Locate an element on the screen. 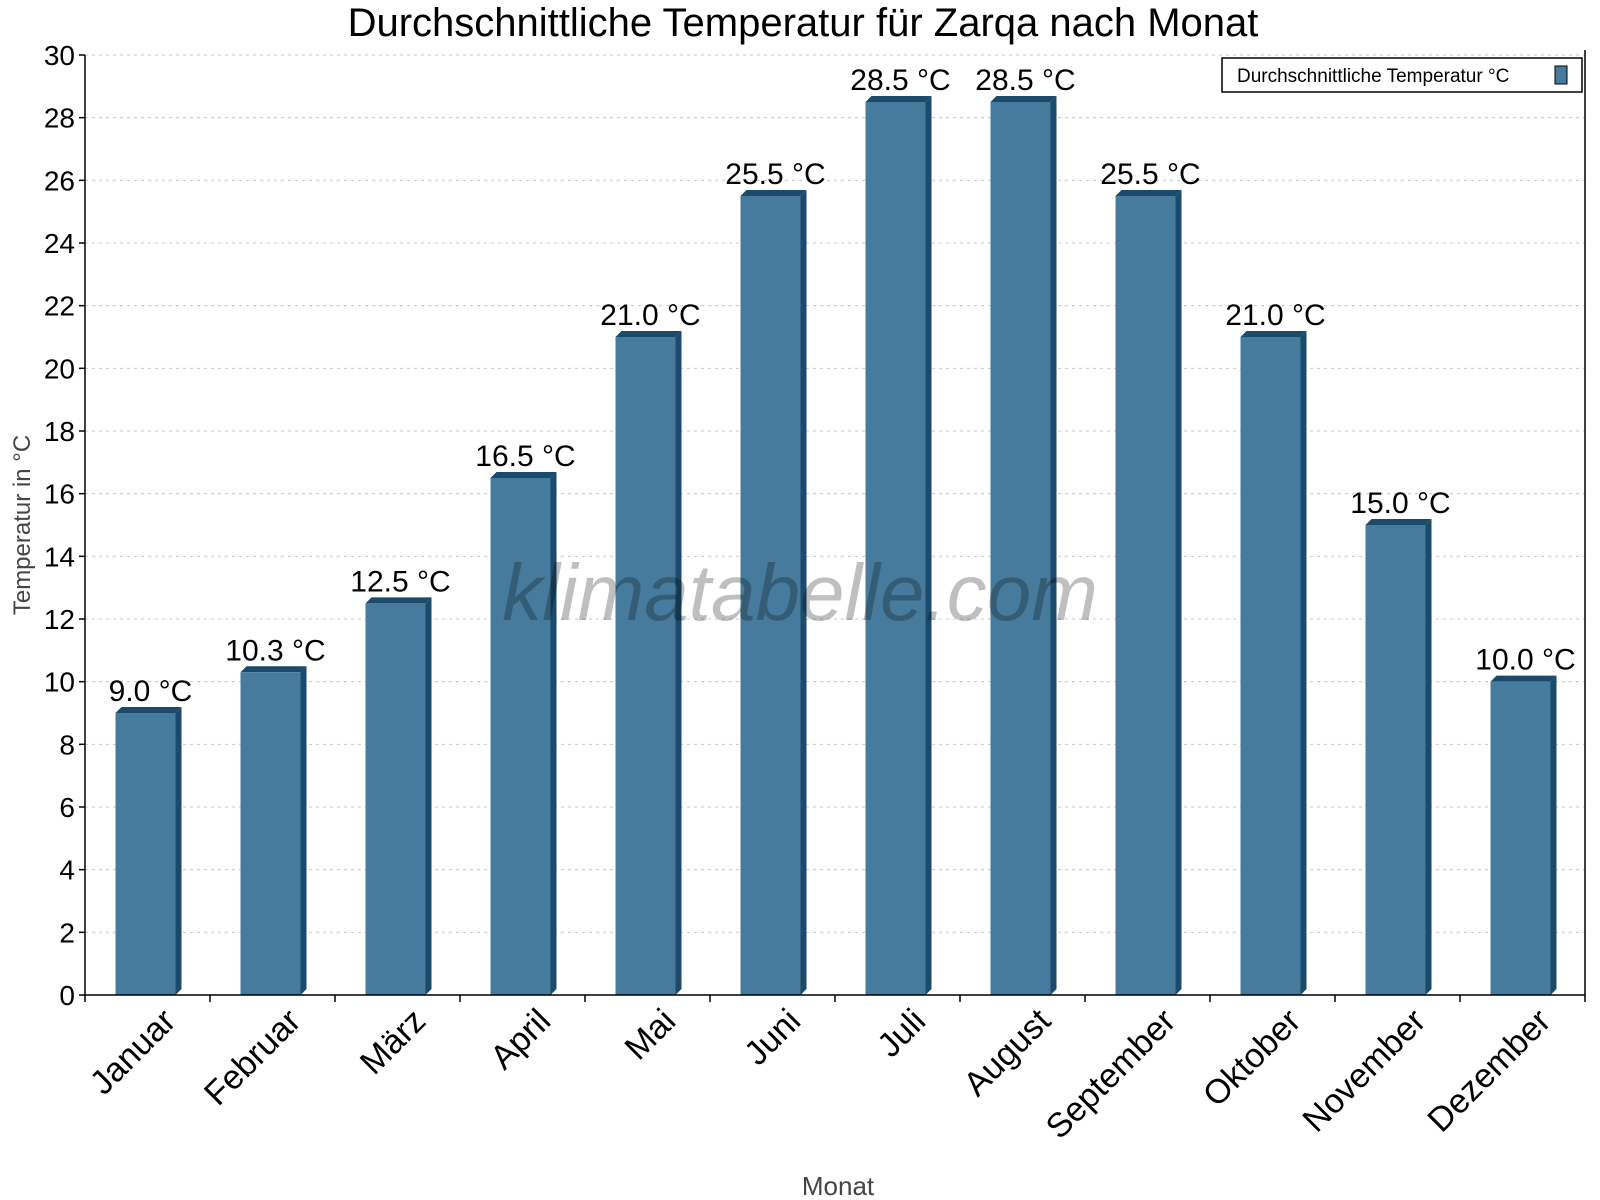  y-tick-label: 20 is located at coordinates (59, 368).